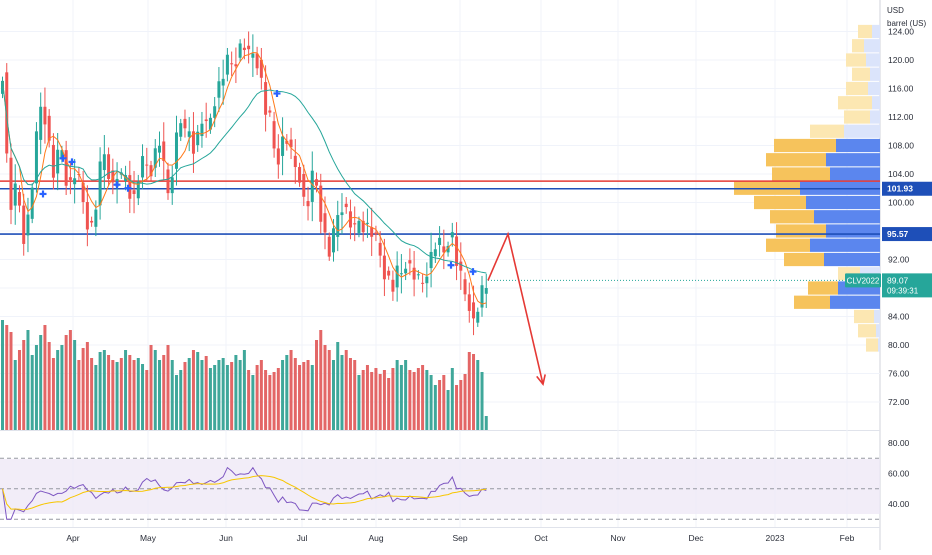  Describe the element at coordinates (375, 538) in the screenshot. I see `time-tick-label: Aug` at that location.